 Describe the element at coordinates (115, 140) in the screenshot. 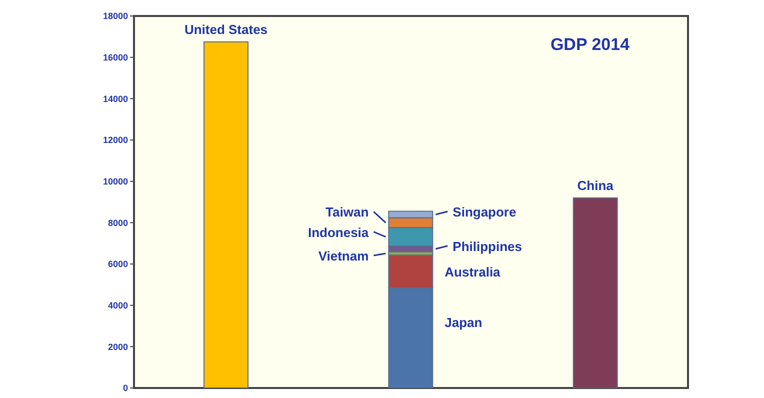

I see `y-tick-label: 12000` at that location.